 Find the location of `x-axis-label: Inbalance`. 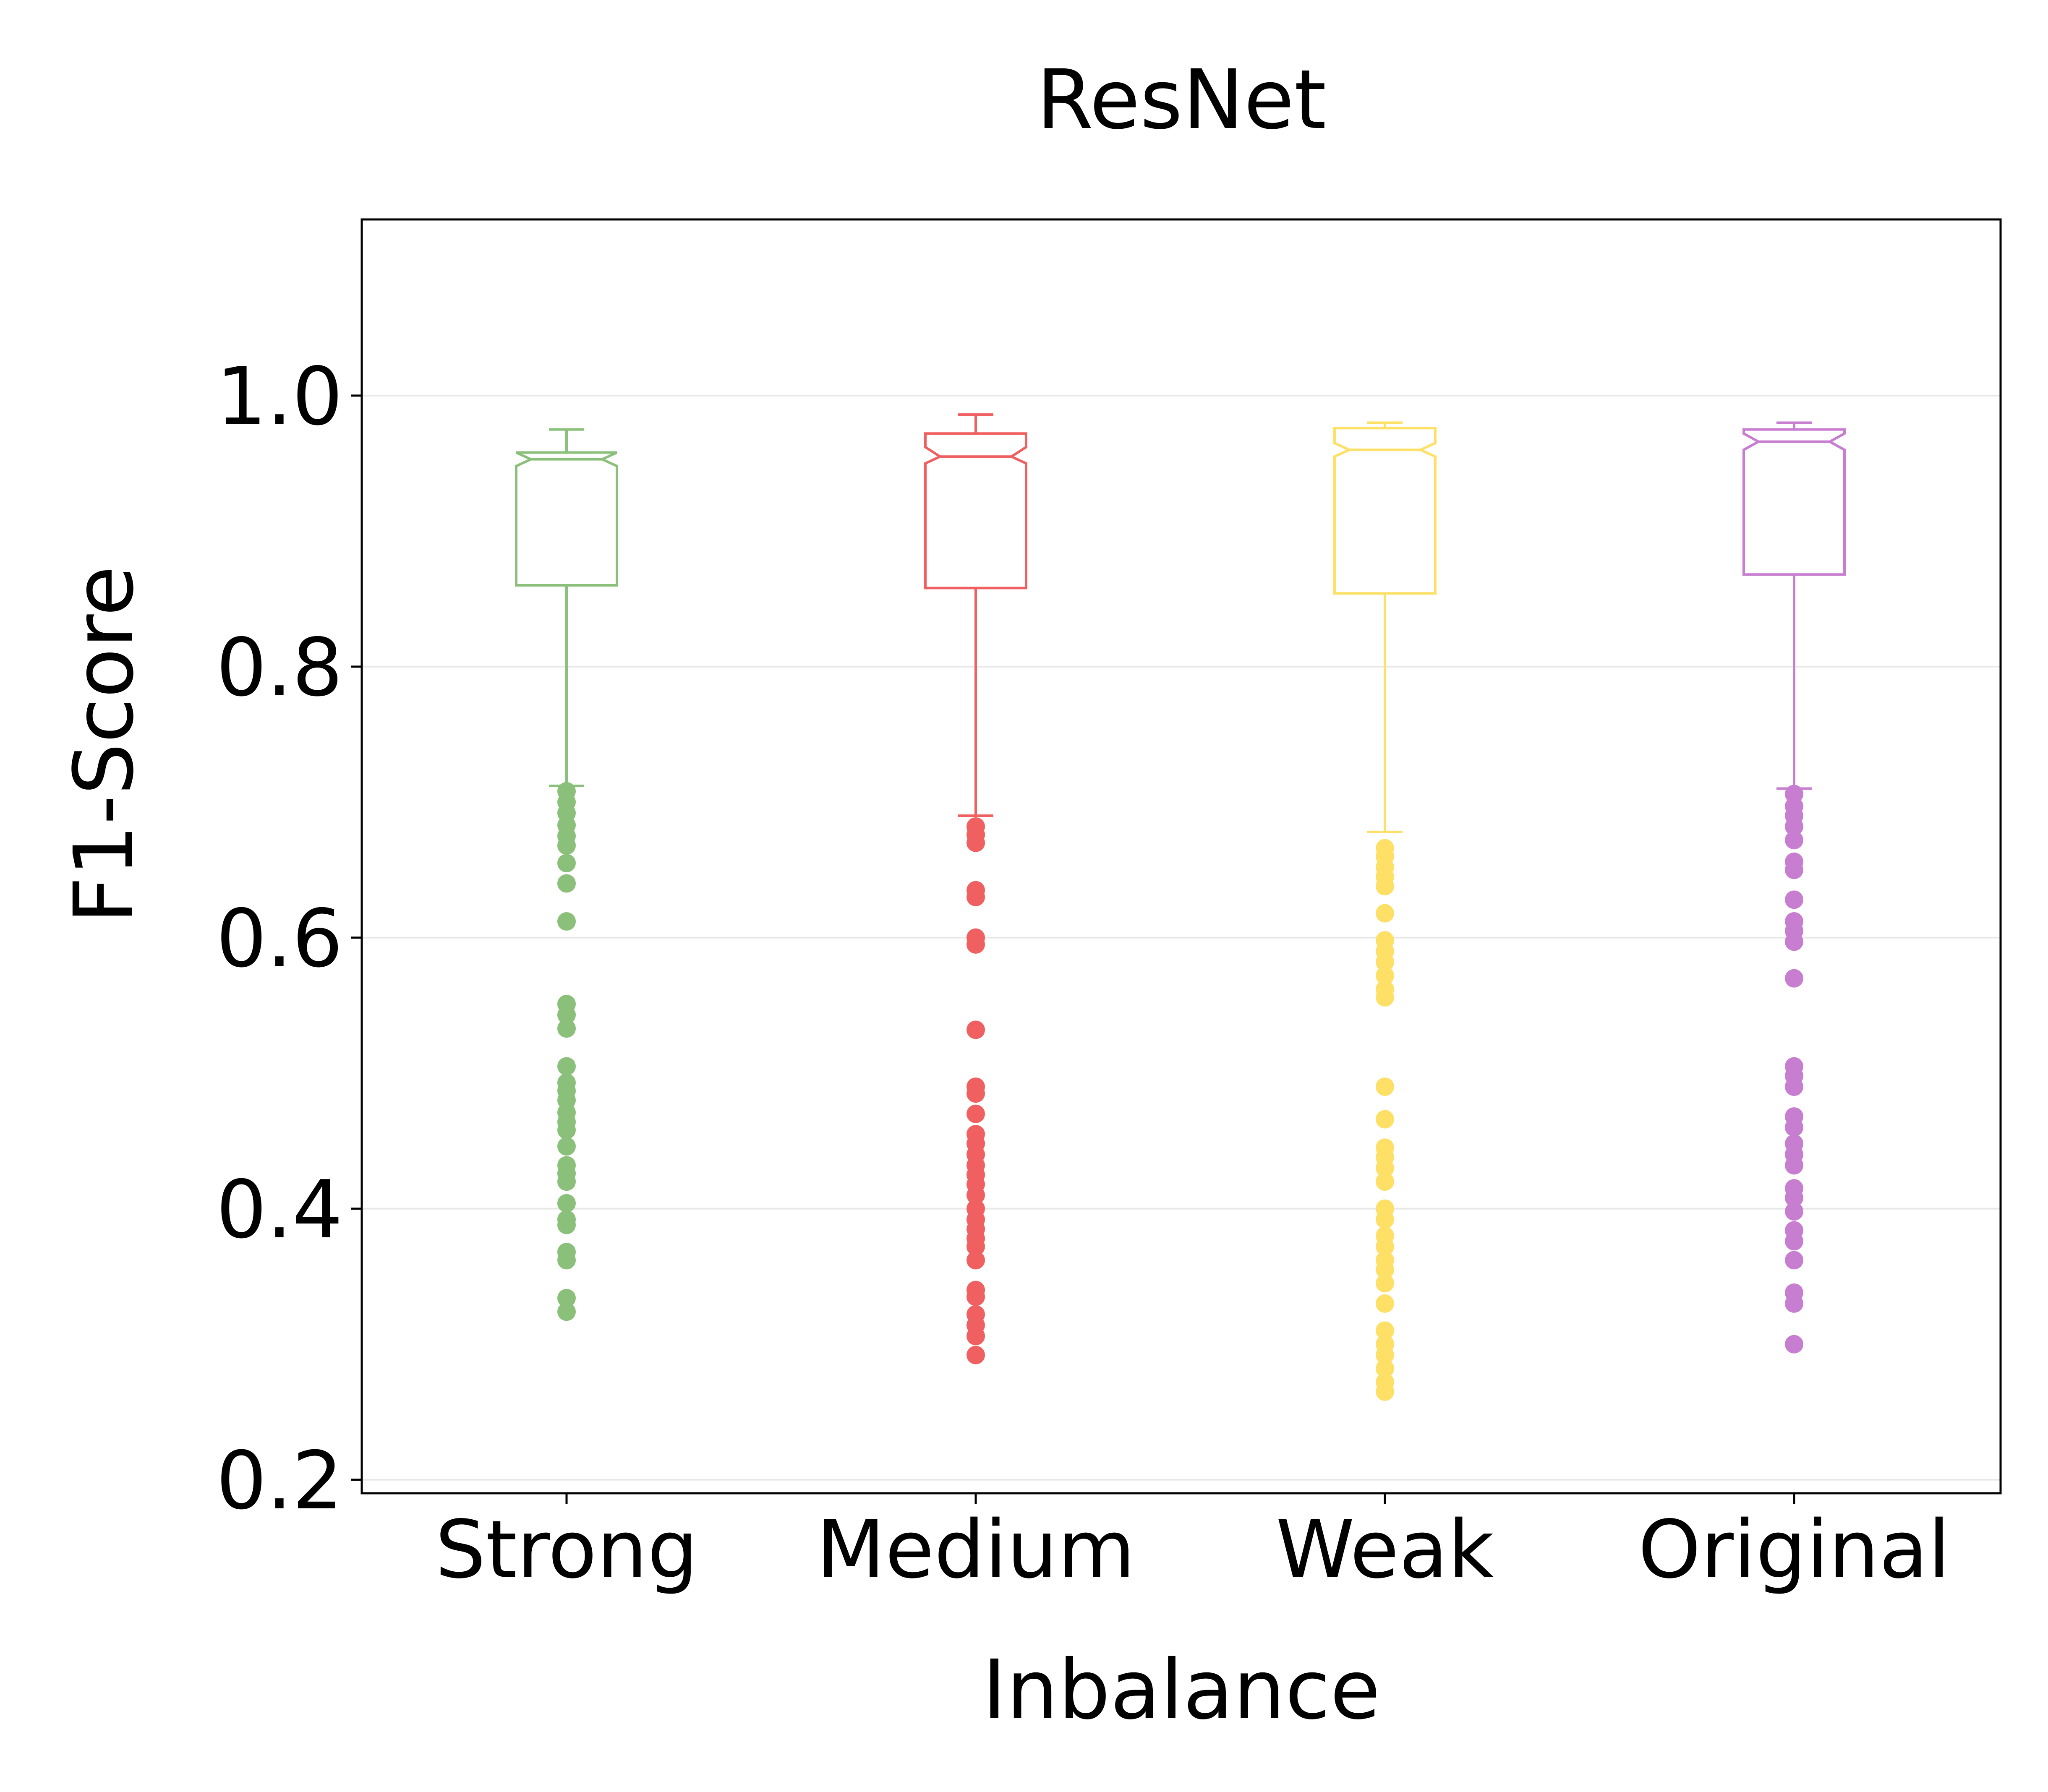

x-axis-label: Inbalance is located at coordinates (1181, 1689).